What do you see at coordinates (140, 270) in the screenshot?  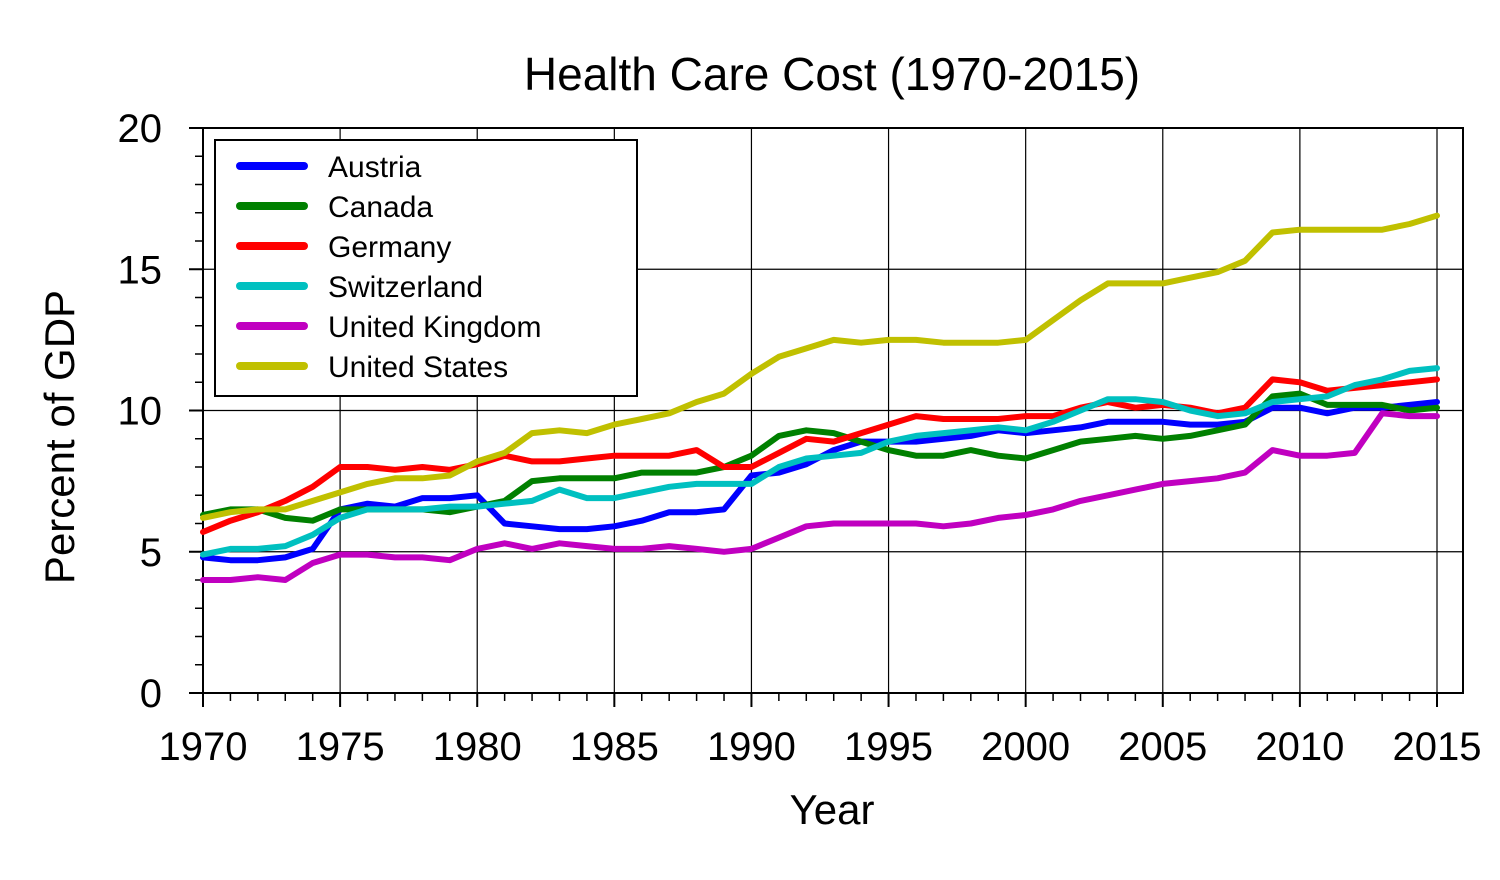 I see `y-tick-label: 15` at bounding box center [140, 270].